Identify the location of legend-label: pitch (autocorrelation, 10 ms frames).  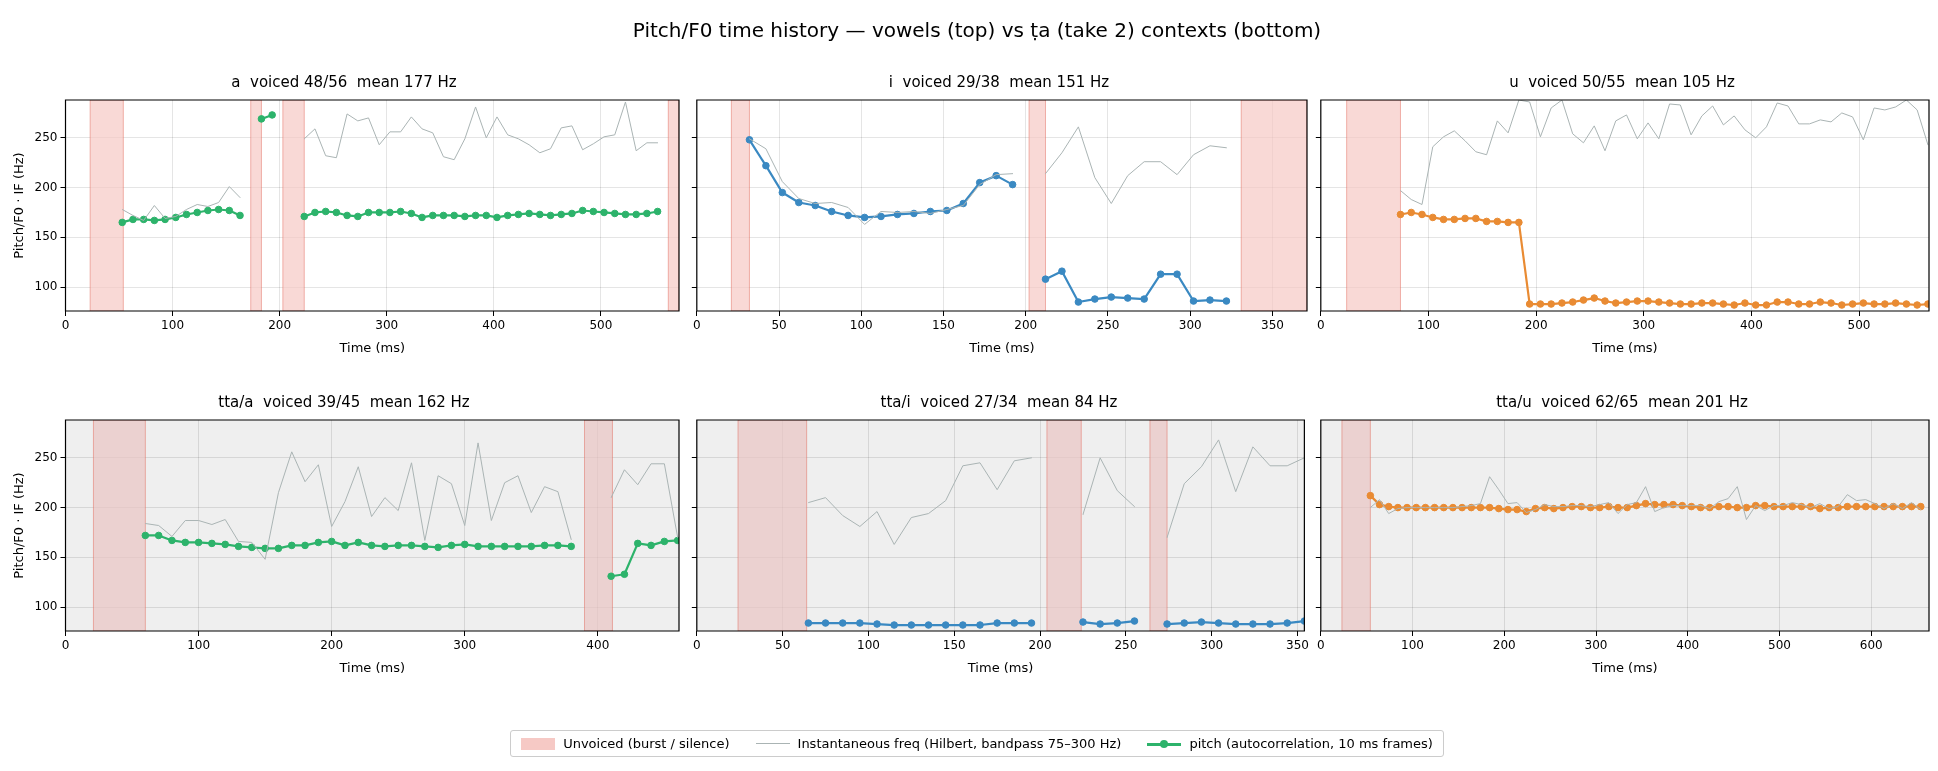
(1311, 743).